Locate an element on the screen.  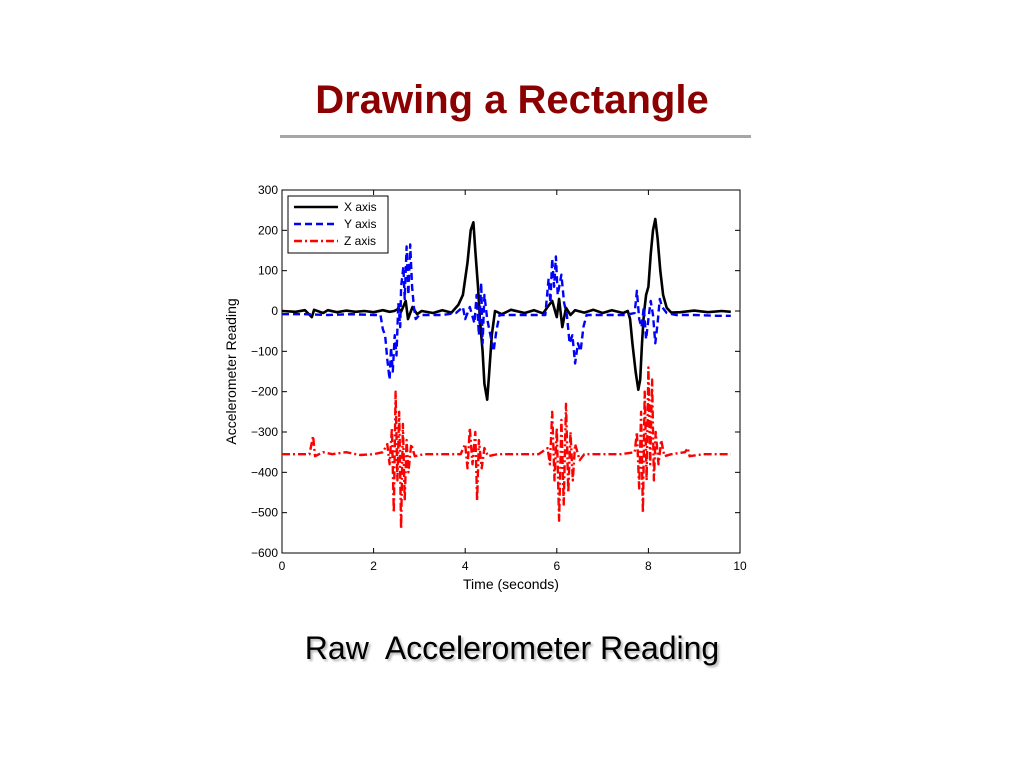
y-tick-label: −100 is located at coordinates (264, 351).